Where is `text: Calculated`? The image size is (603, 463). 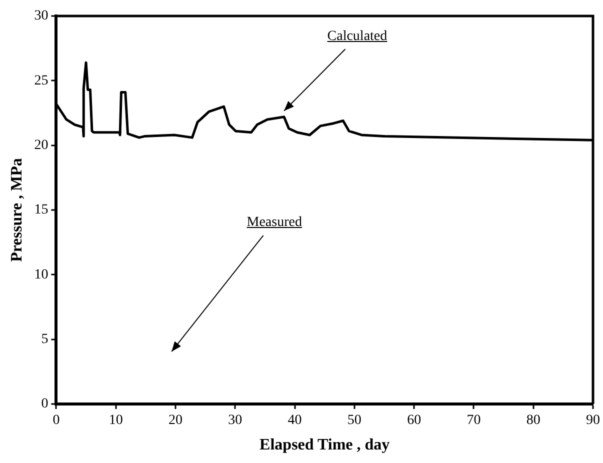
text: Calculated is located at coordinates (357, 37).